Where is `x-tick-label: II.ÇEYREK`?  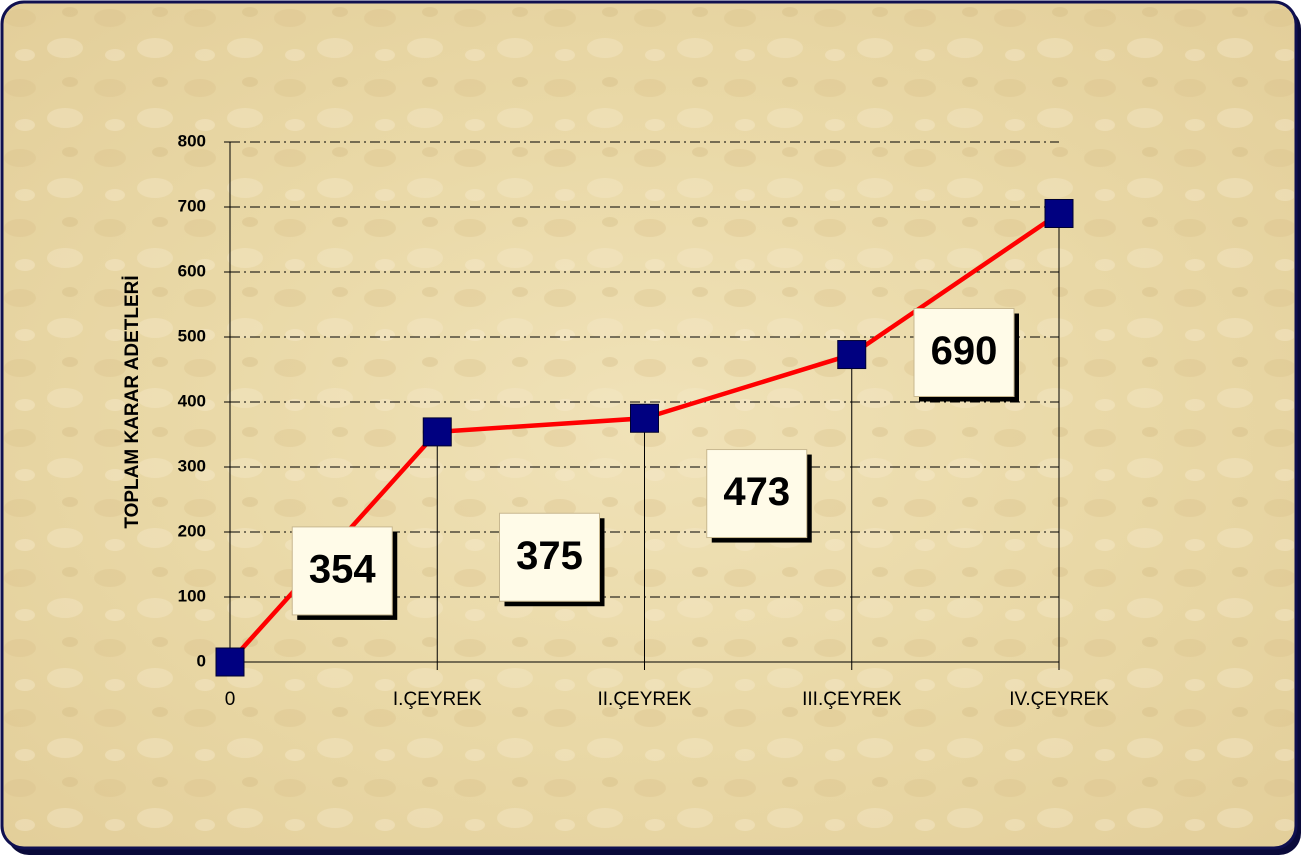 x-tick-label: II.ÇEYREK is located at coordinates (645, 699).